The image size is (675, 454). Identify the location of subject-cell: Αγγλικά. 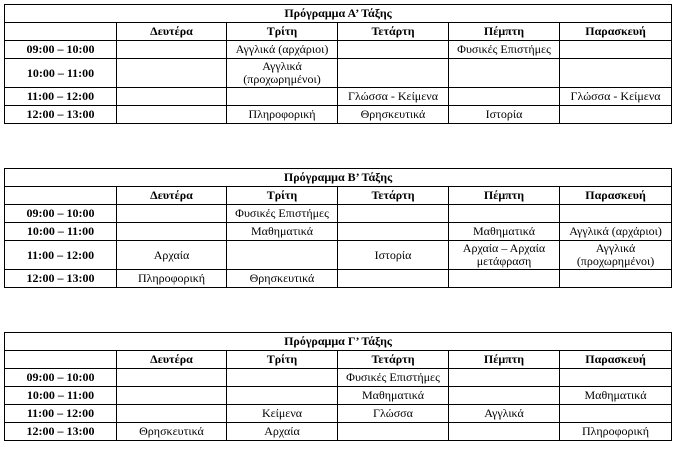
(504, 413).